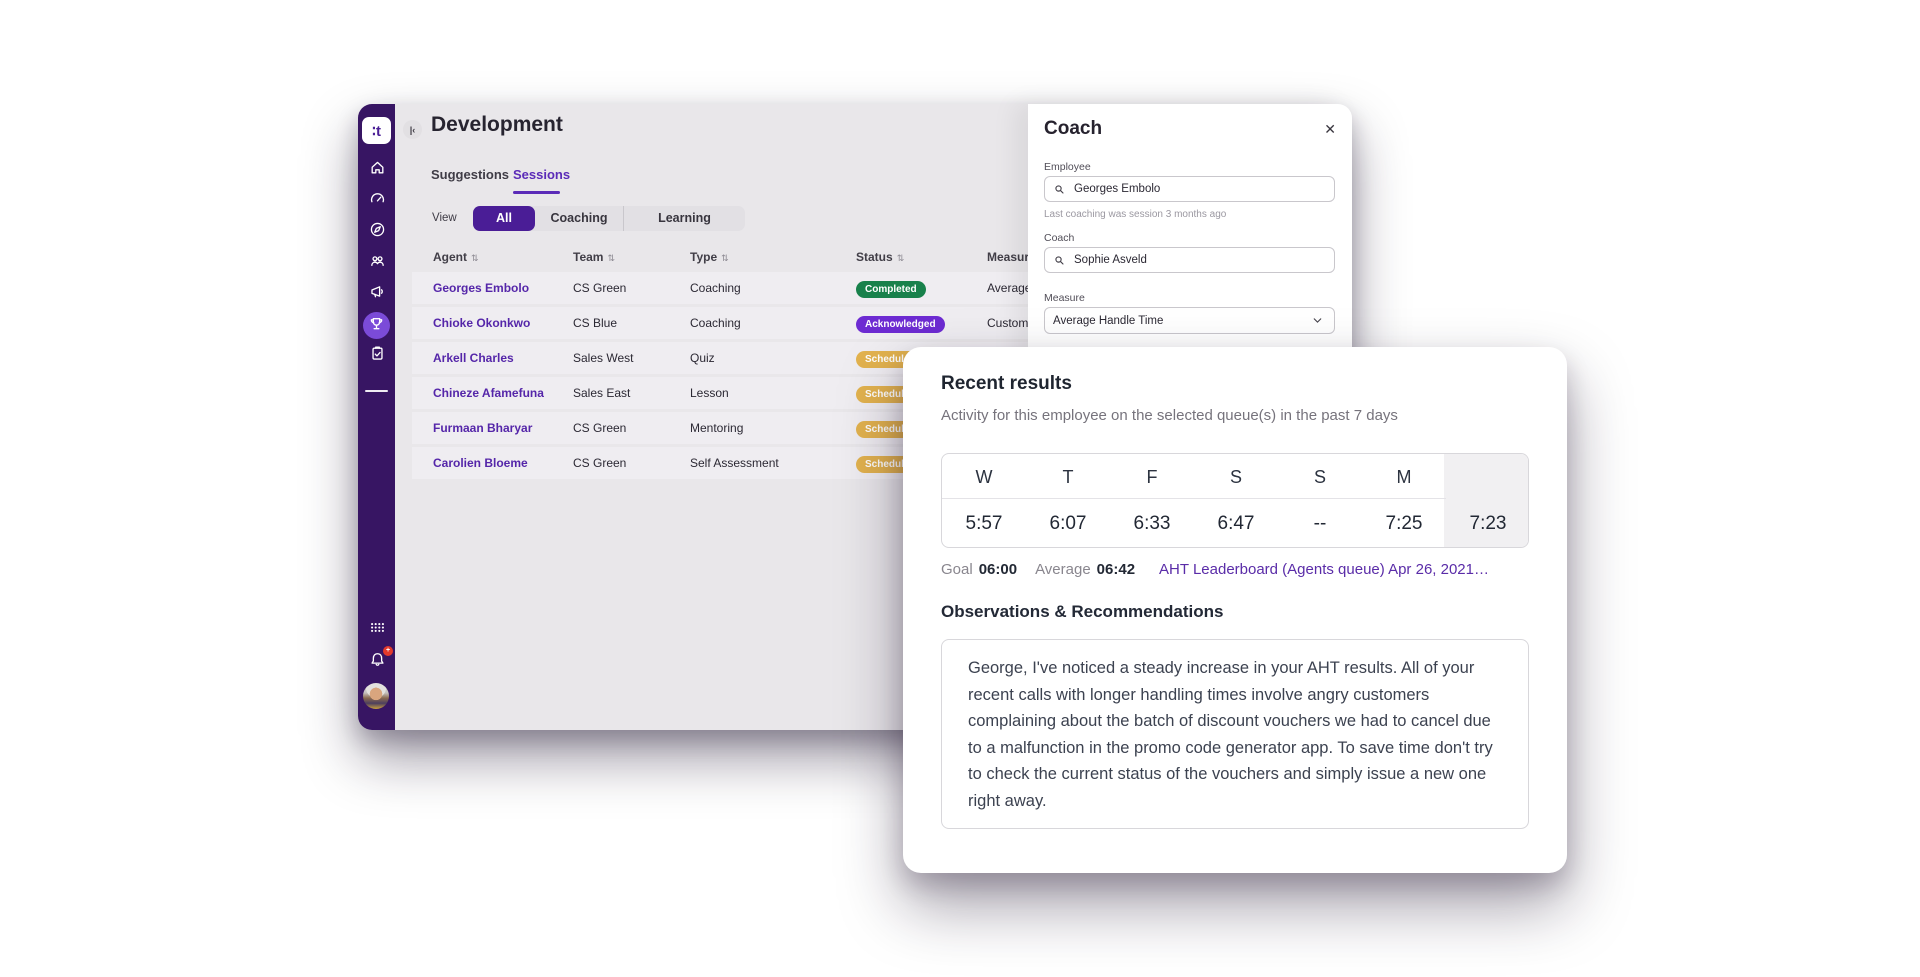 The image size is (1920, 977). Describe the element at coordinates (377, 201) in the screenshot. I see `sidebar-item-performance` at that location.